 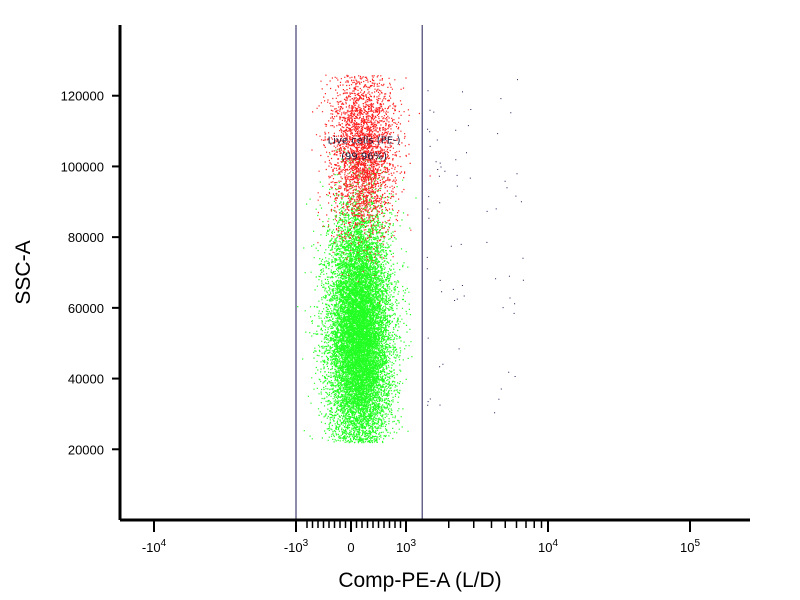 I want to click on y-tick-label: 100000, so click(x=82, y=166).